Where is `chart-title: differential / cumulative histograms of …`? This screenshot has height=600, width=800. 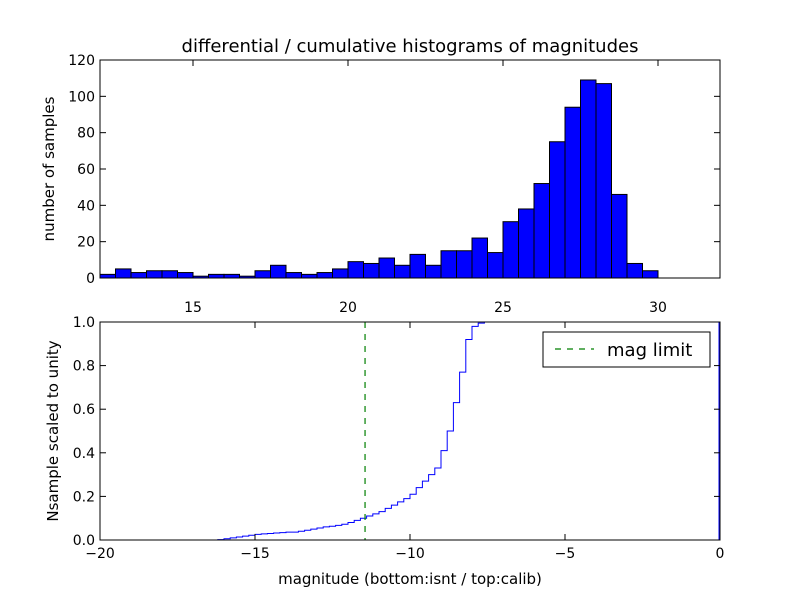
chart-title: differential / cumulative histograms of … is located at coordinates (410, 46).